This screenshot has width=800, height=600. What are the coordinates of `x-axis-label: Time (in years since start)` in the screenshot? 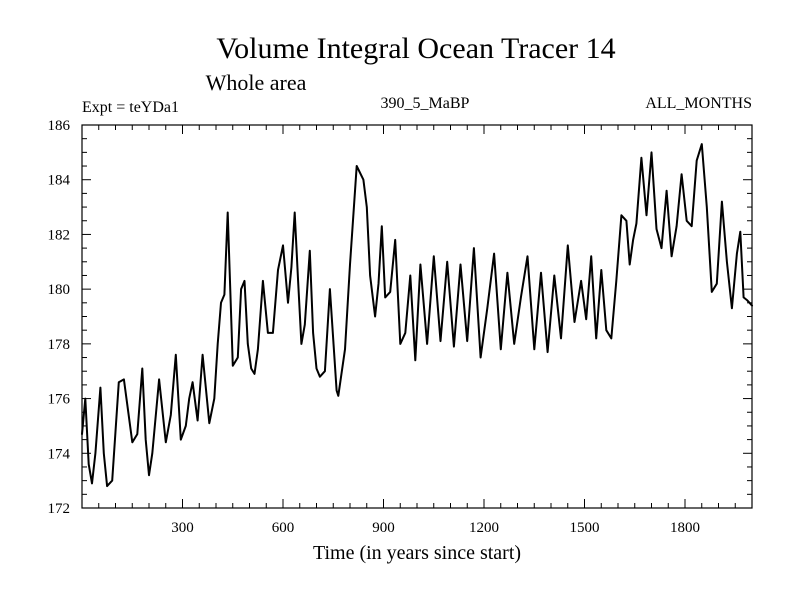 It's located at (417, 553).